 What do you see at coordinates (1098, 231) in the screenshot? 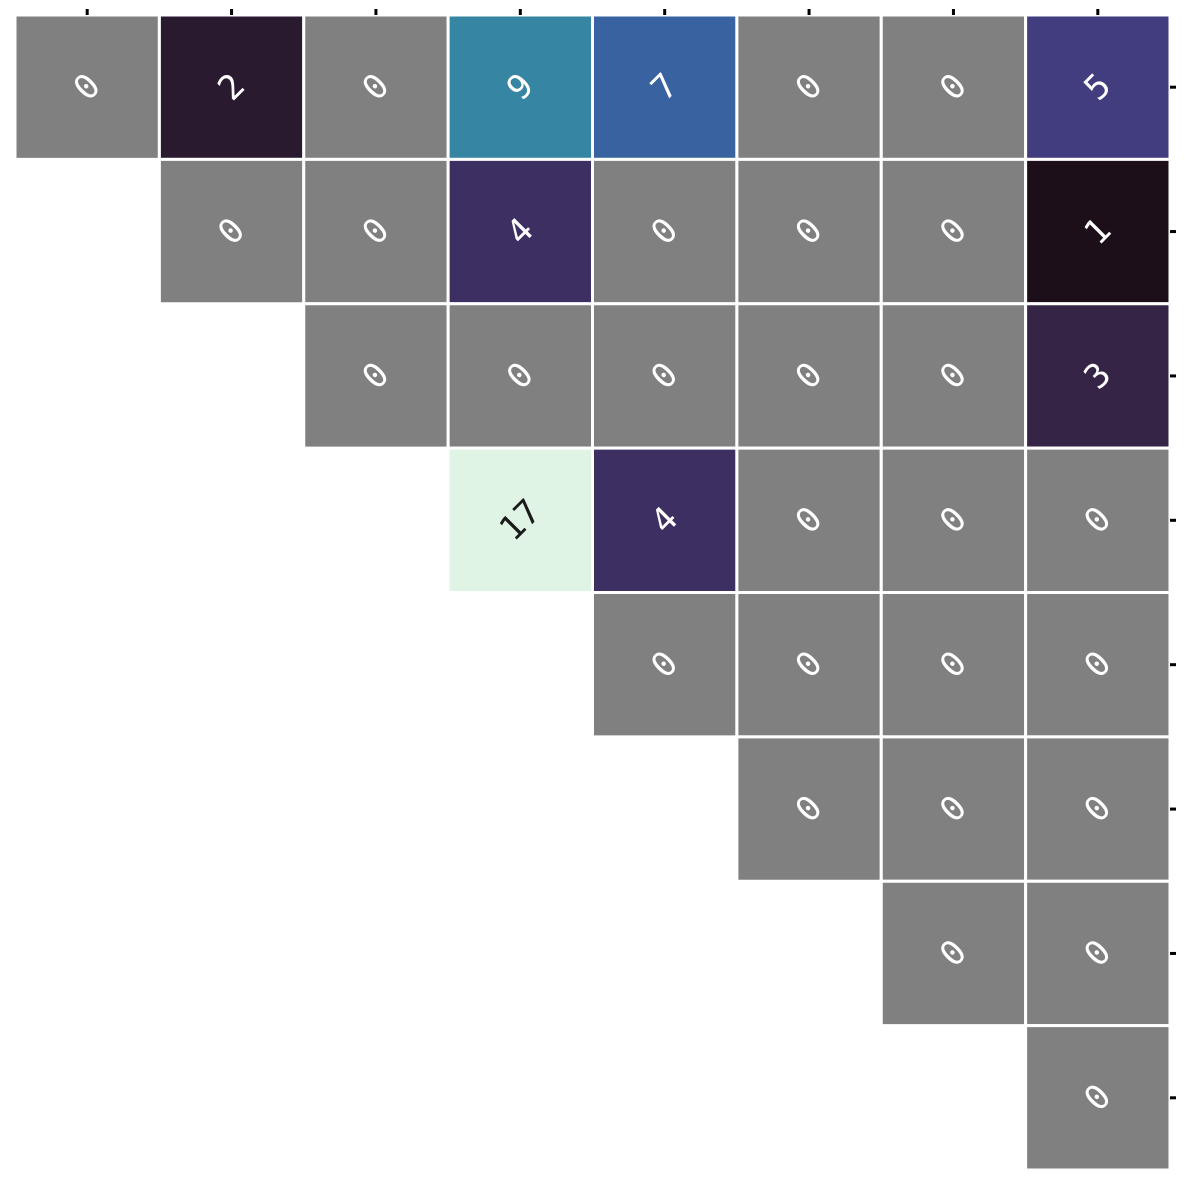
I see `heatmap-cell-r1-c7` at bounding box center [1098, 231].